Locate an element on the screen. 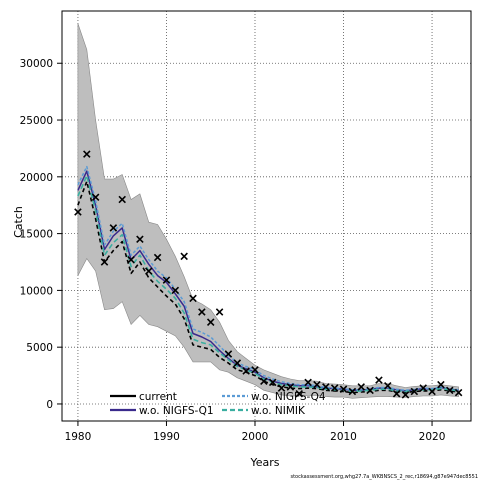 The width and height of the screenshot is (480, 480). x-tick-label: 2020 is located at coordinates (432, 437).